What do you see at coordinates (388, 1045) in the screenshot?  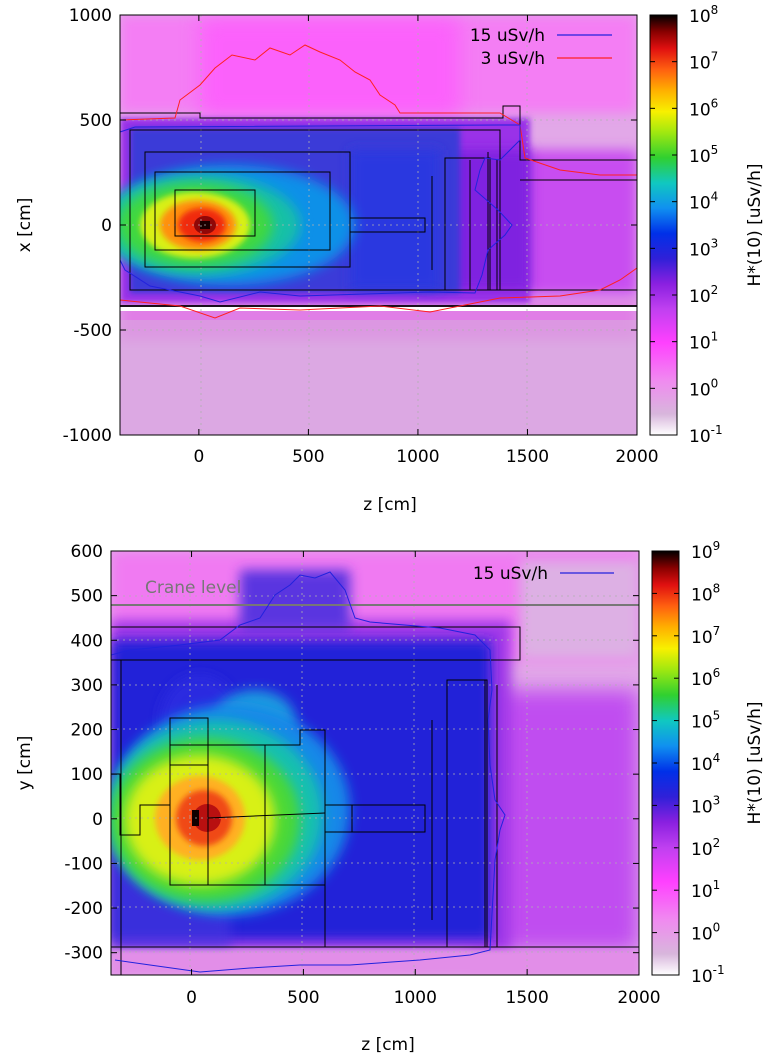 I see `bottom-xlabel: z [cm]` at bounding box center [388, 1045].